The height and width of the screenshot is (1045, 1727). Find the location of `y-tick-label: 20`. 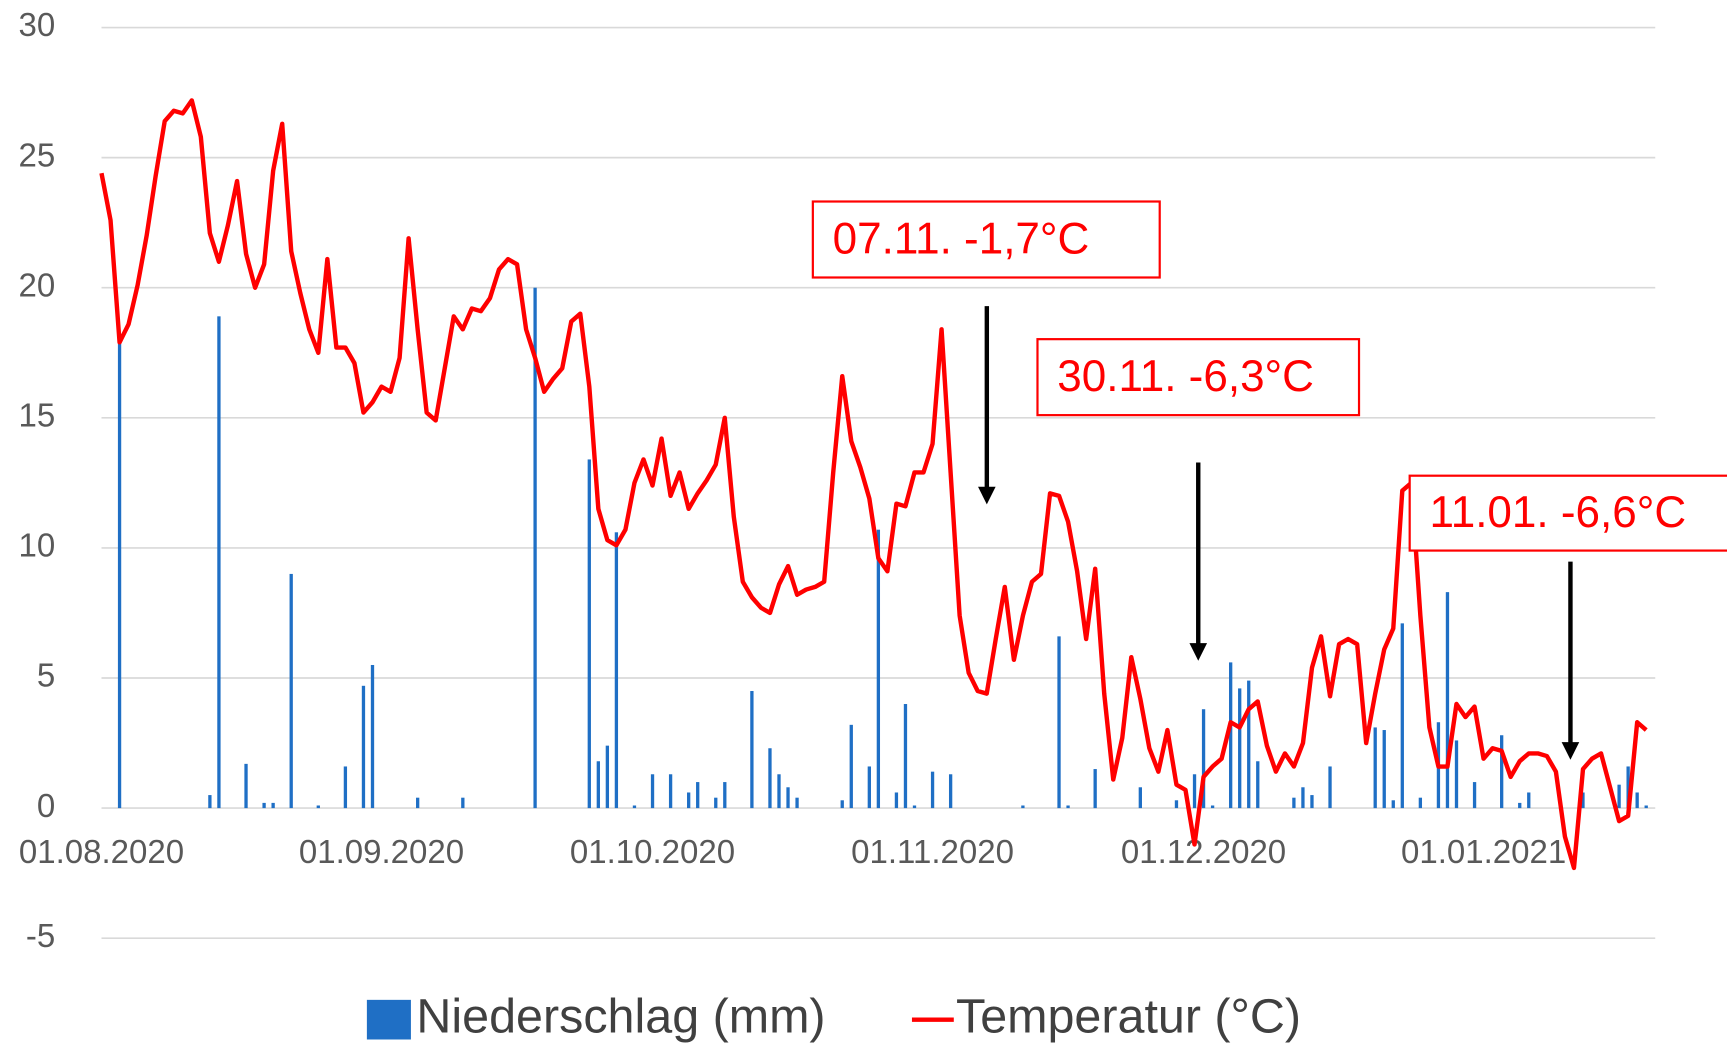

y-tick-label: 20 is located at coordinates (37, 284).